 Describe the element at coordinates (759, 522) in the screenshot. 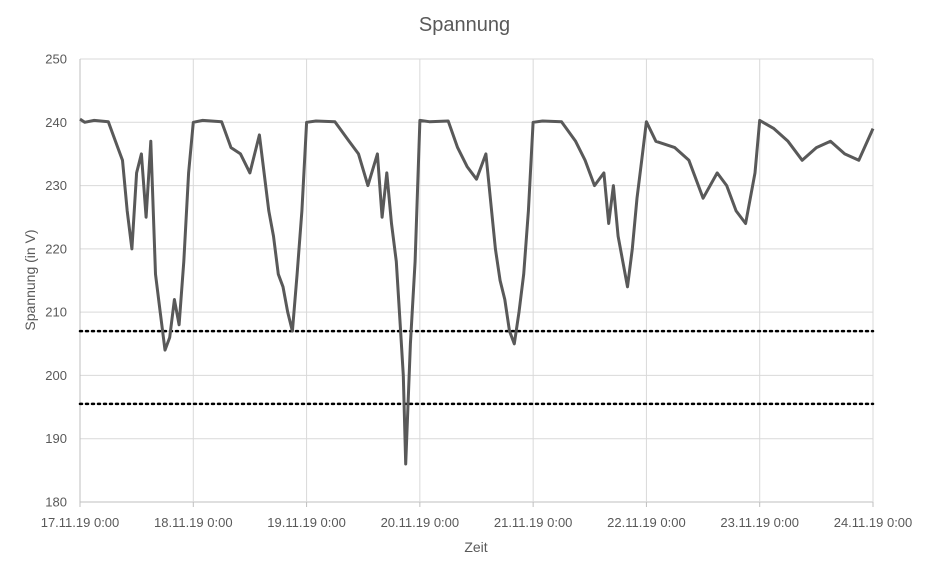

I see `x-tick-label: 23.11.19 0:00` at that location.